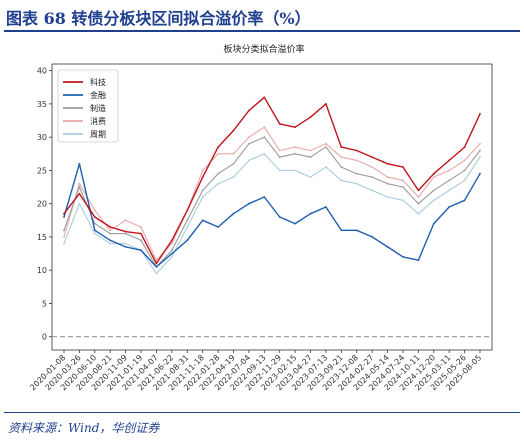  I want to click on y-tick-label: 35, so click(42, 104).